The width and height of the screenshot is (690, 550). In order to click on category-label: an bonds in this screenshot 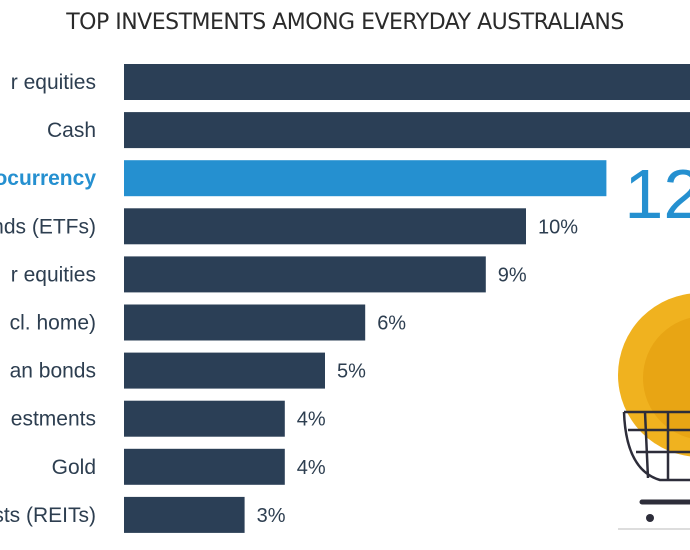, I will do `click(53, 371)`.